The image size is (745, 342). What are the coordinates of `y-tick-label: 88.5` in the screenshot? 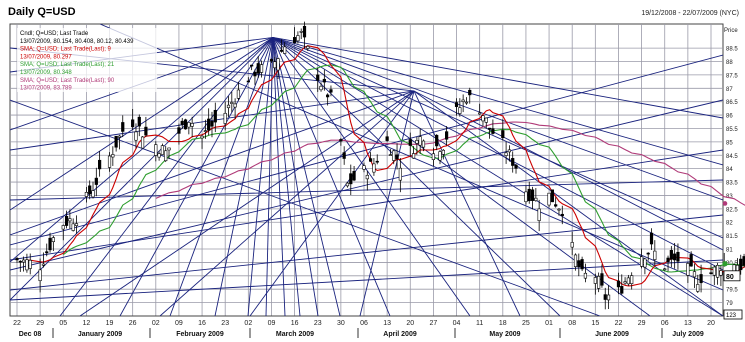 It's located at (732, 50).